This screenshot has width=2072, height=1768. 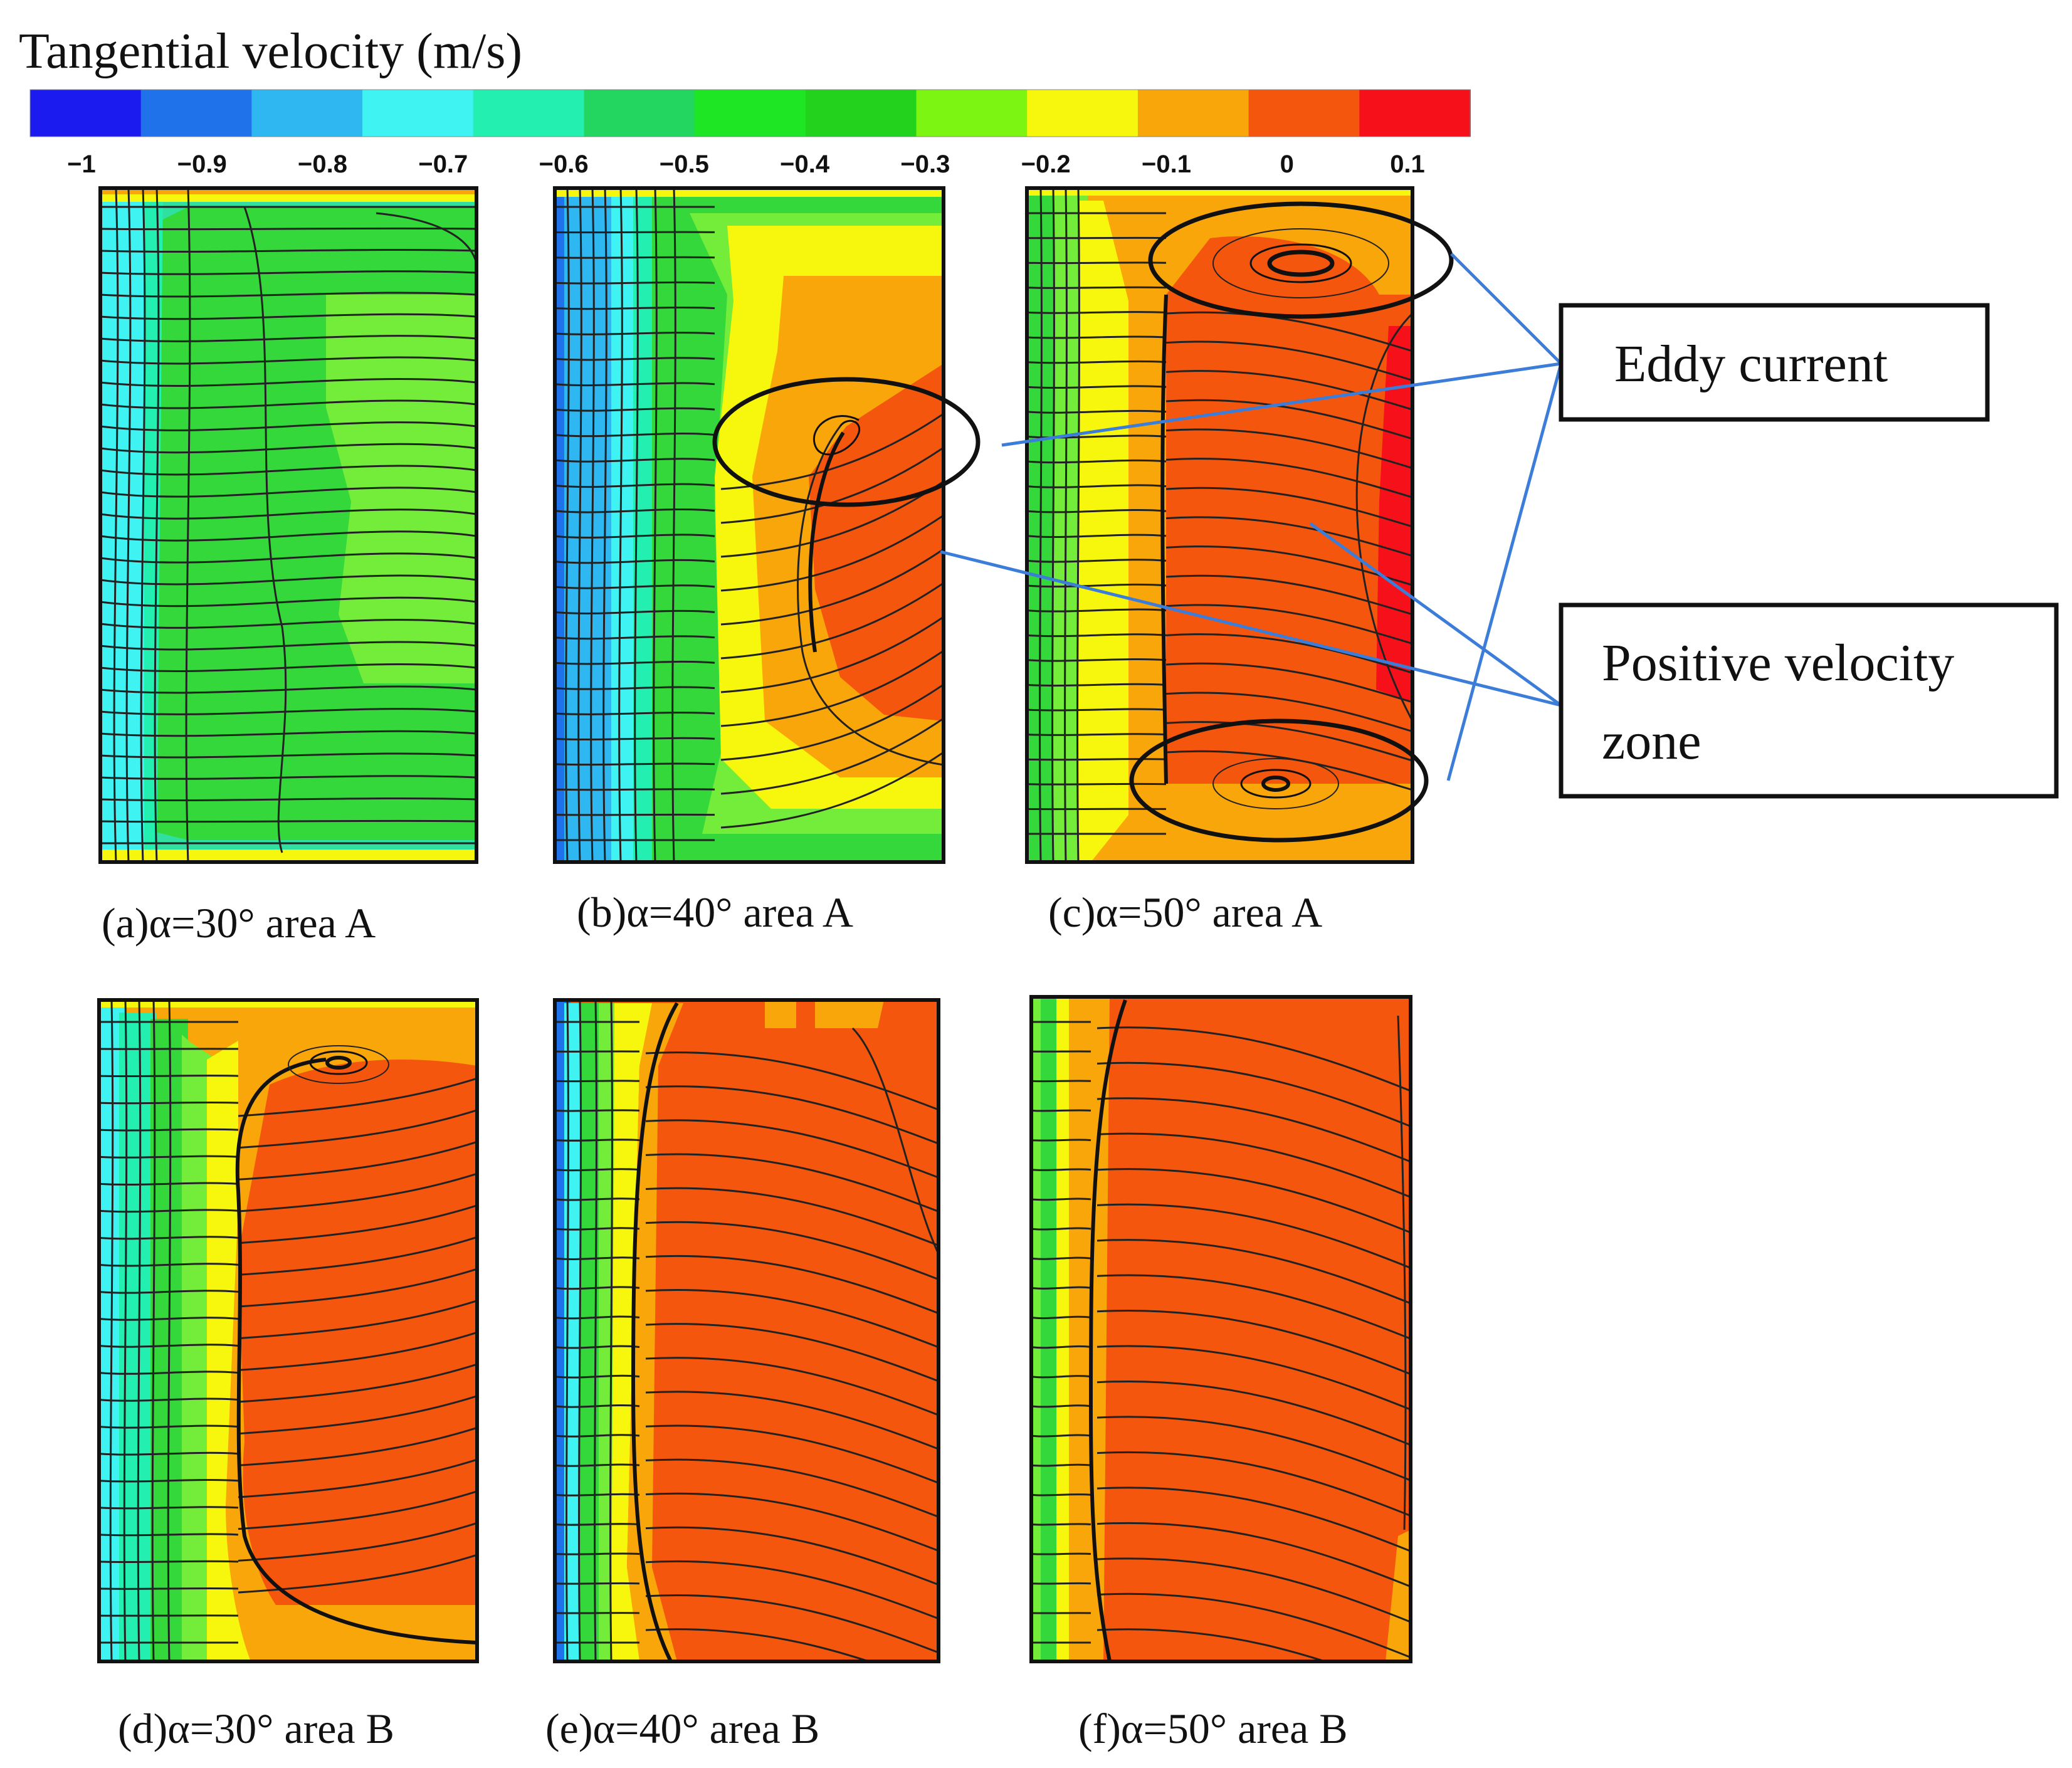 What do you see at coordinates (564, 164) in the screenshot?
I see `colorbar-tick-label: −0.6` at bounding box center [564, 164].